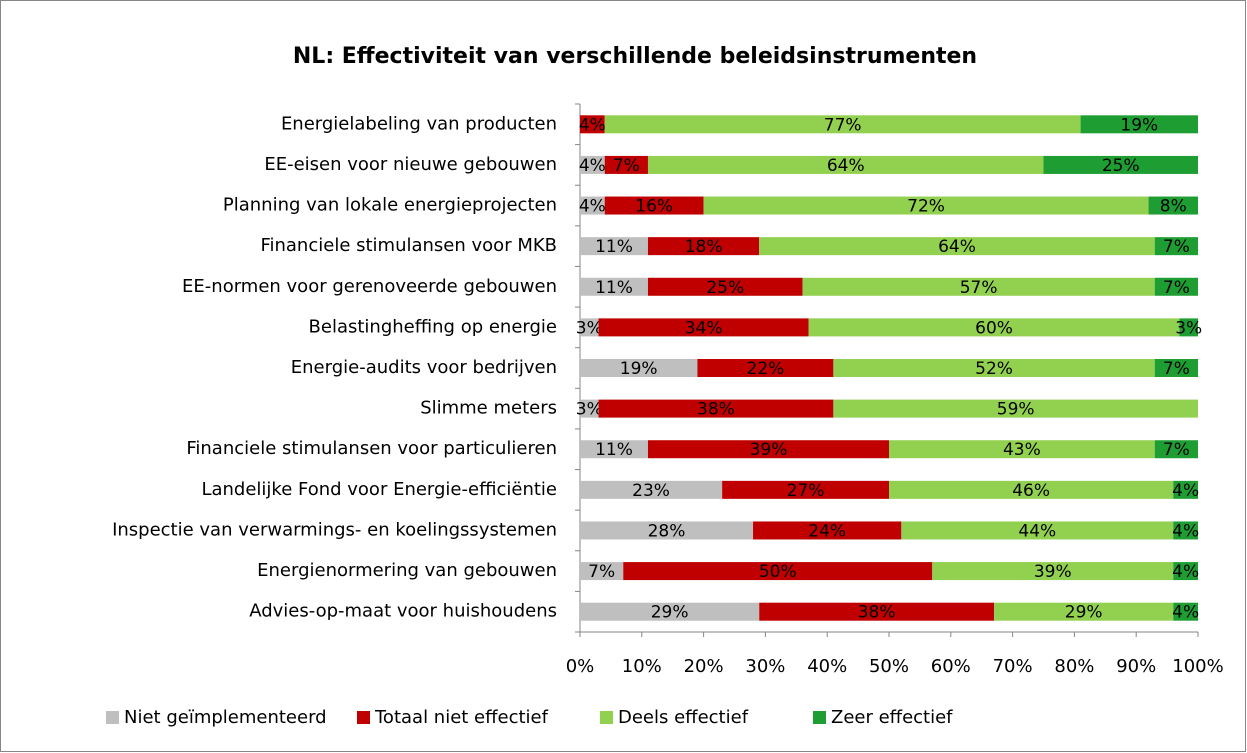  I want to click on data-label: 39%, so click(769, 450).